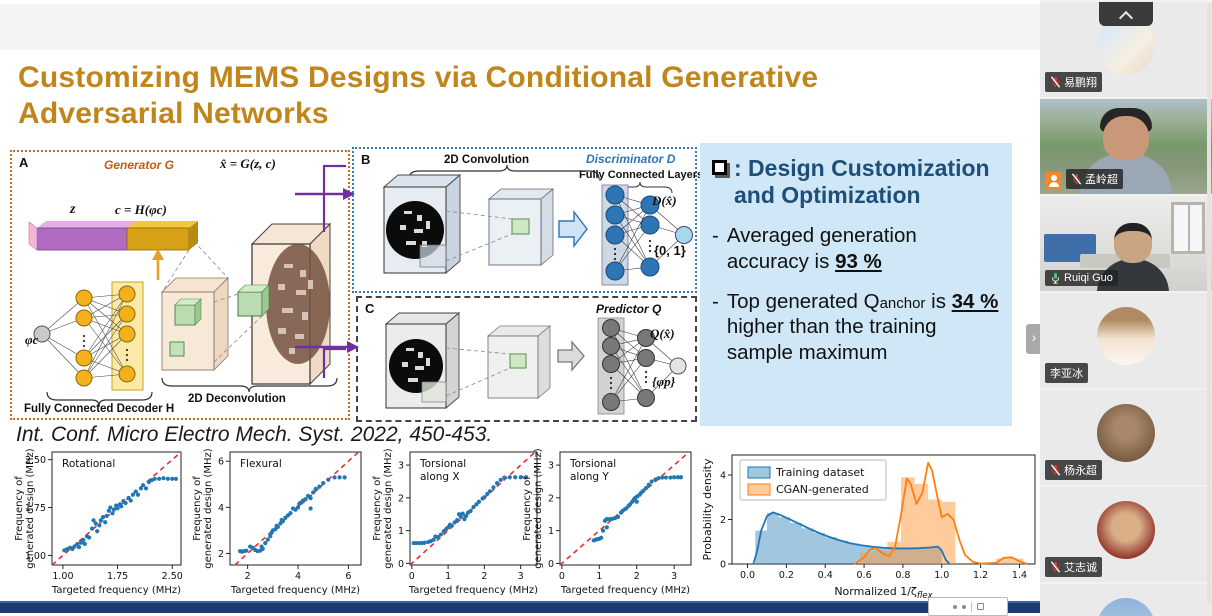 Image resolution: width=1212 pixels, height=616 pixels. Describe the element at coordinates (370, 308) in the screenshot. I see `panel-c-label: C` at that location.